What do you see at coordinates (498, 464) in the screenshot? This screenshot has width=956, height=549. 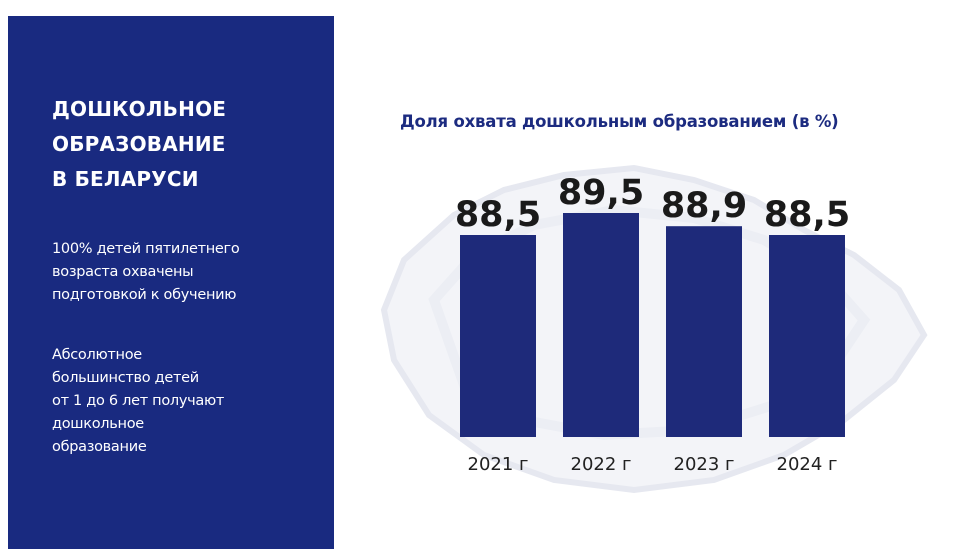 I see `category-label: 2021 г` at bounding box center [498, 464].